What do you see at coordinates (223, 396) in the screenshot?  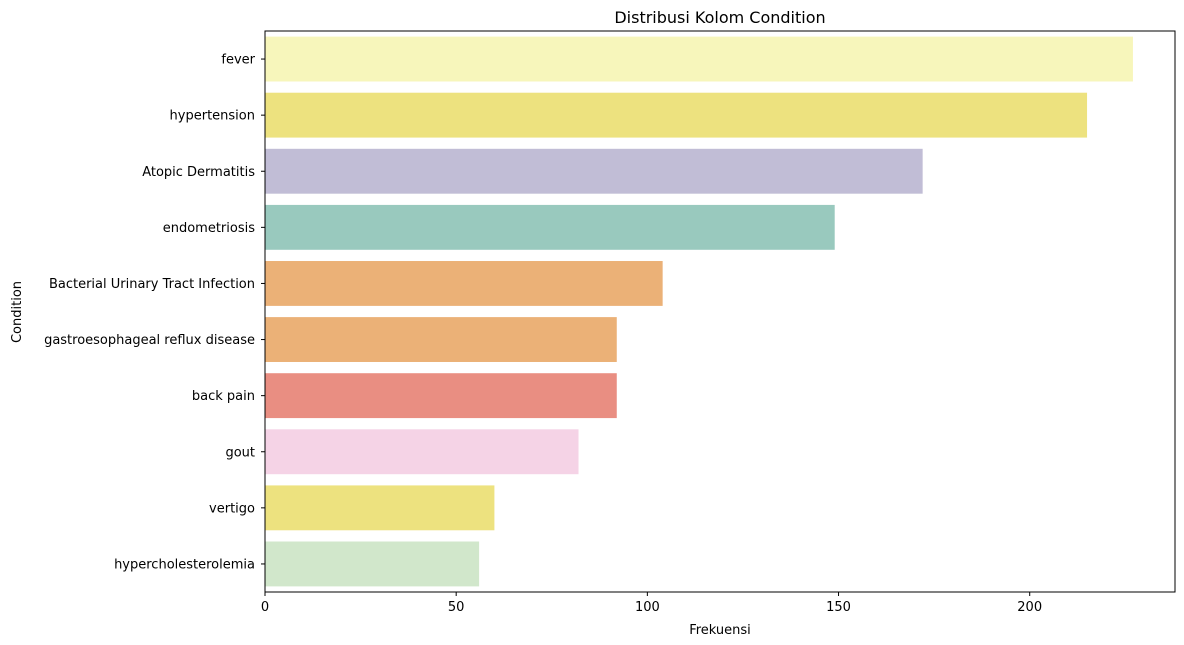 I see `category-label: back pain` at bounding box center [223, 396].